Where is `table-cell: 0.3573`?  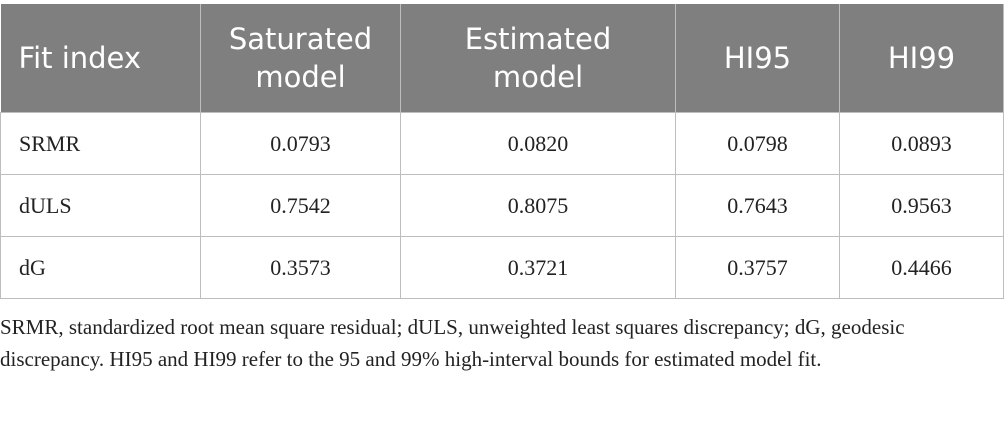 table-cell: 0.3573 is located at coordinates (300, 267).